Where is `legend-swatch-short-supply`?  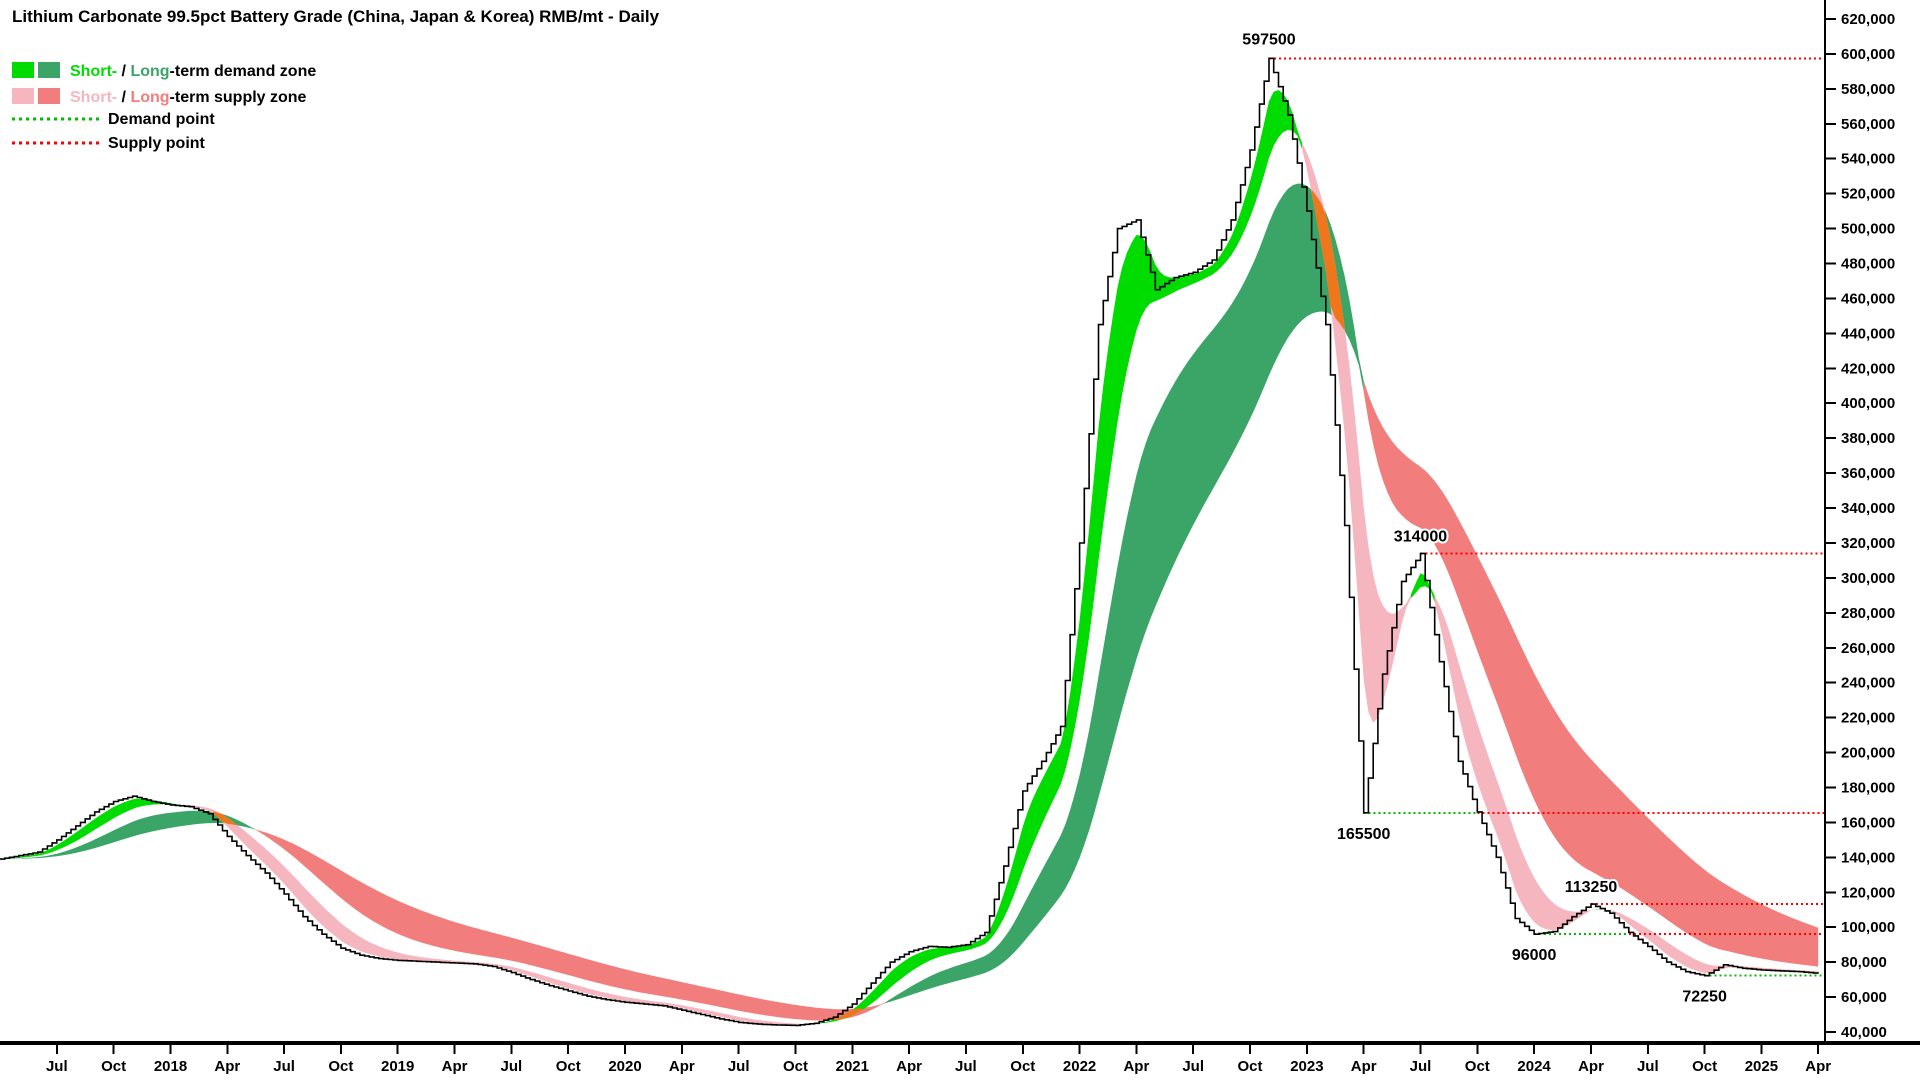
legend-swatch-short-supply is located at coordinates (23, 96).